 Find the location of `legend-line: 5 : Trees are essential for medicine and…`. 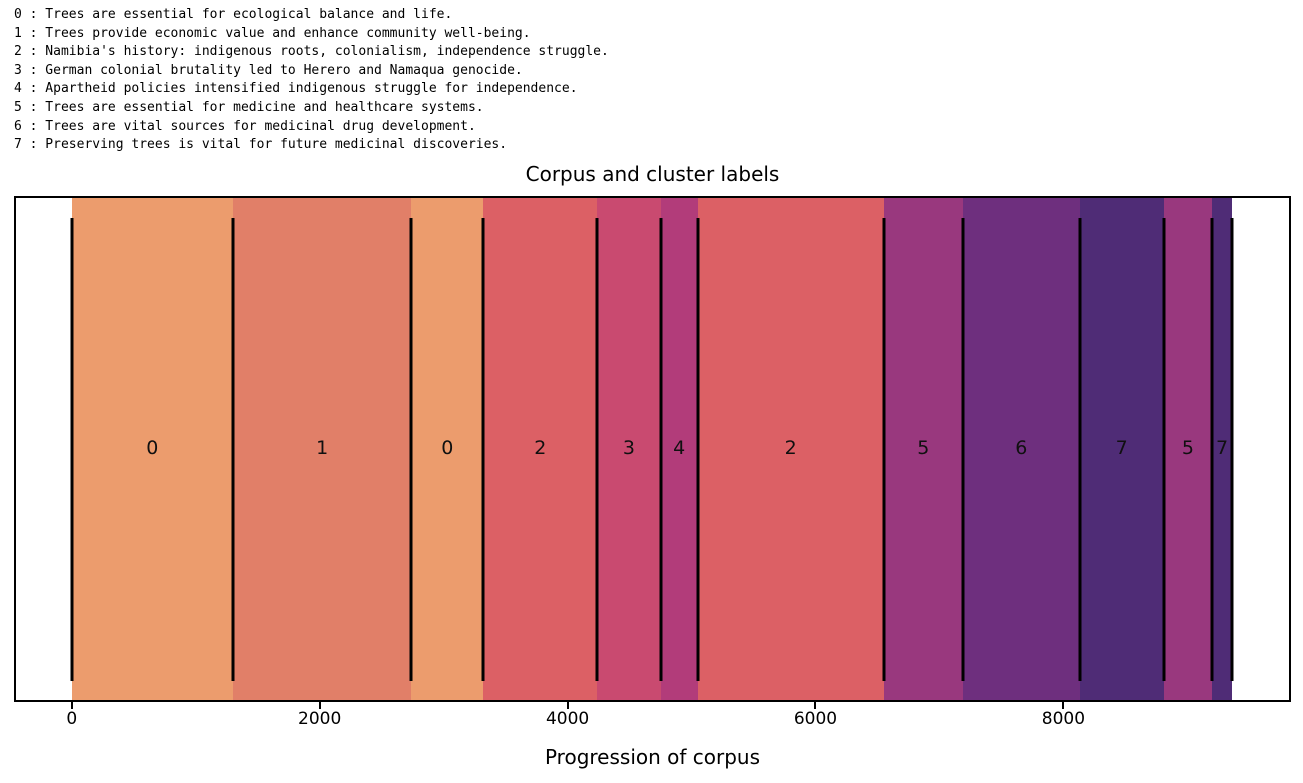

legend-line: 5 : Trees are essential for medicine and… is located at coordinates (249, 107).